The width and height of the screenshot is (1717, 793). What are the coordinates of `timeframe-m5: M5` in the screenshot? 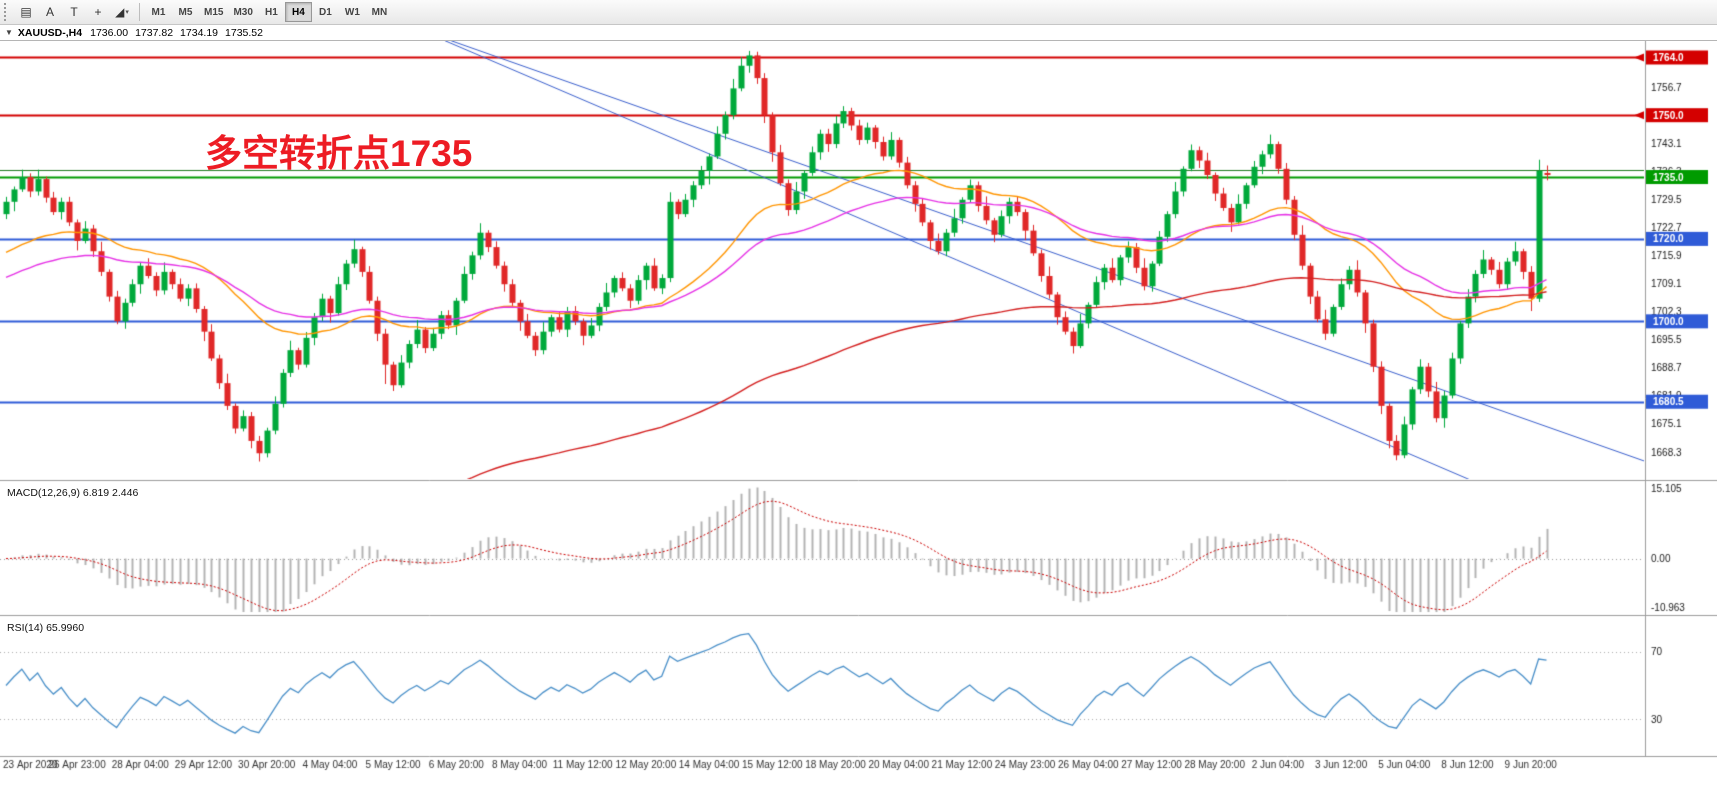 It's located at (185, 12).